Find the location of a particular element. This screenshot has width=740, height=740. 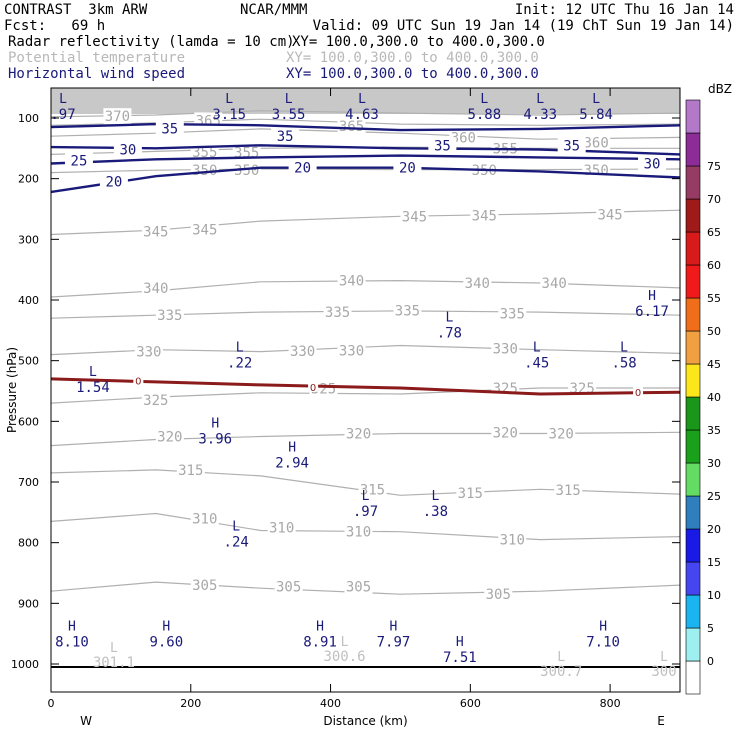

y-tick-label: 600 is located at coordinates (28, 421).